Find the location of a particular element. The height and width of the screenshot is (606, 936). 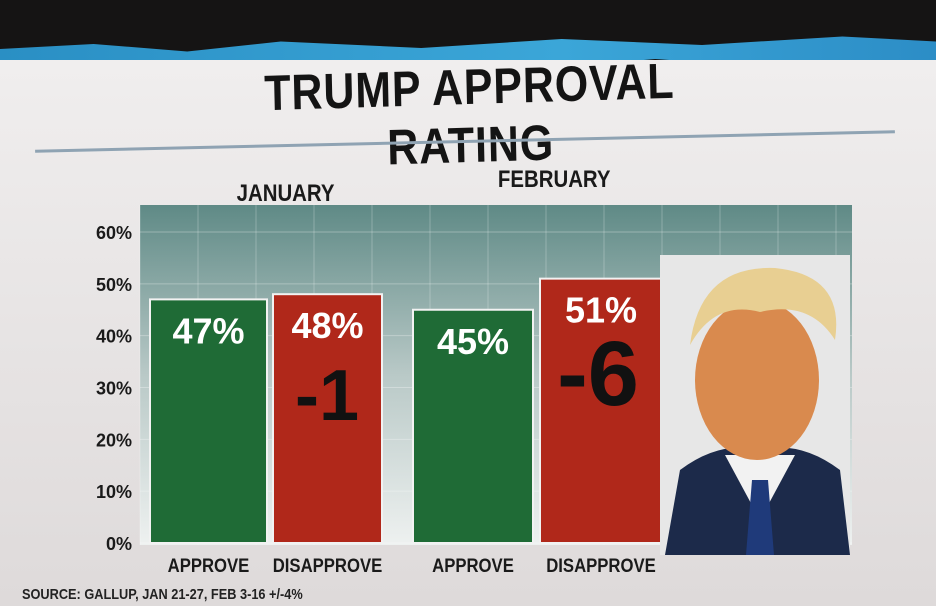

y-tick-label: 50% is located at coordinates (114, 285).